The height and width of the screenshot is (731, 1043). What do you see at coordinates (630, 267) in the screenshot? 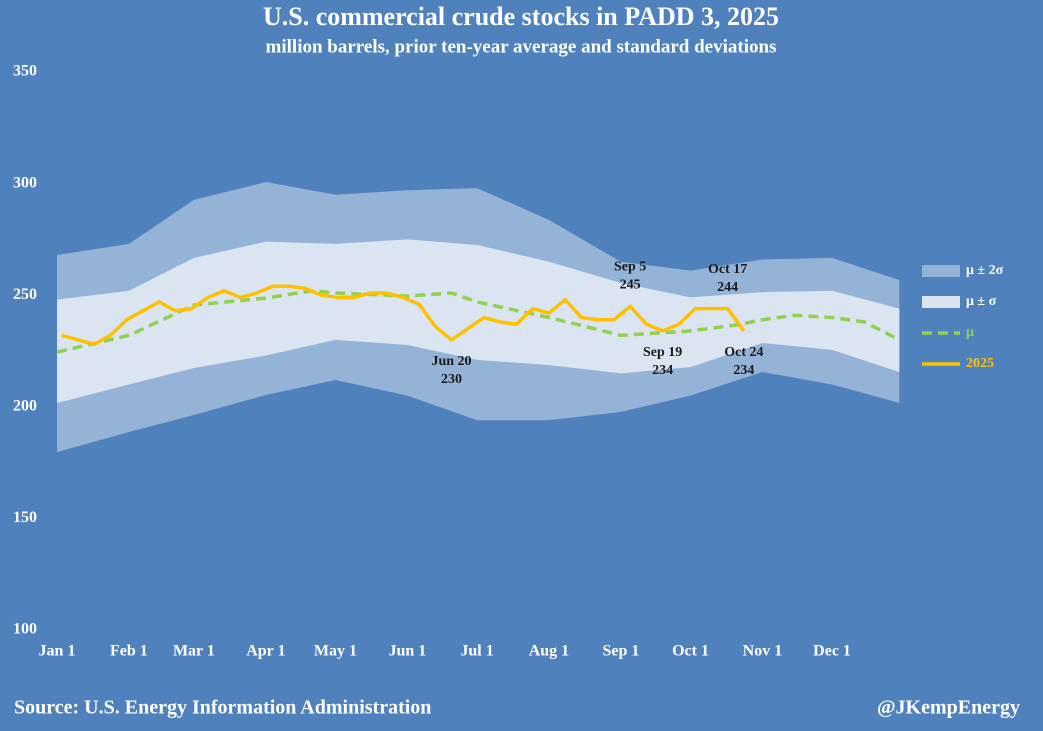
I see `annotation-label: Sep 5` at bounding box center [630, 267].